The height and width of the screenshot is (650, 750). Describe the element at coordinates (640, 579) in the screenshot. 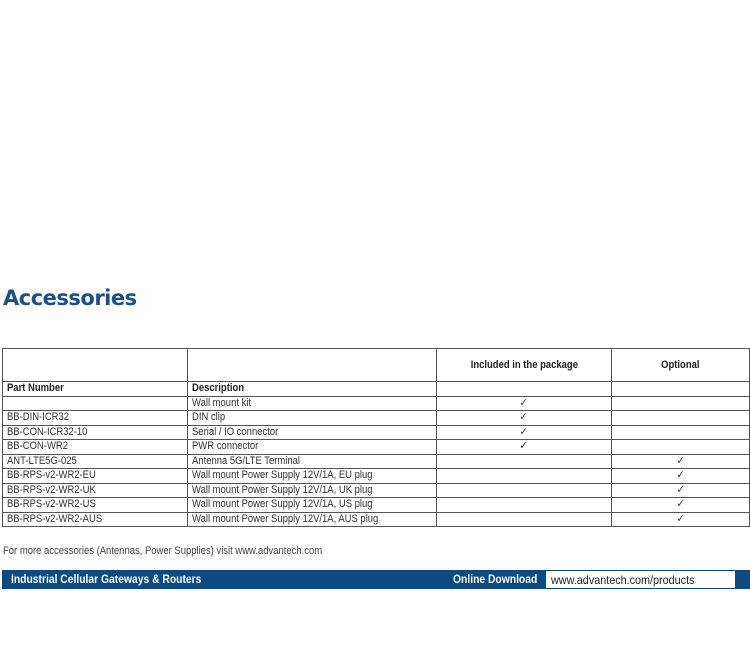

I see `download-url-link: www.advantech.com/products` at that location.